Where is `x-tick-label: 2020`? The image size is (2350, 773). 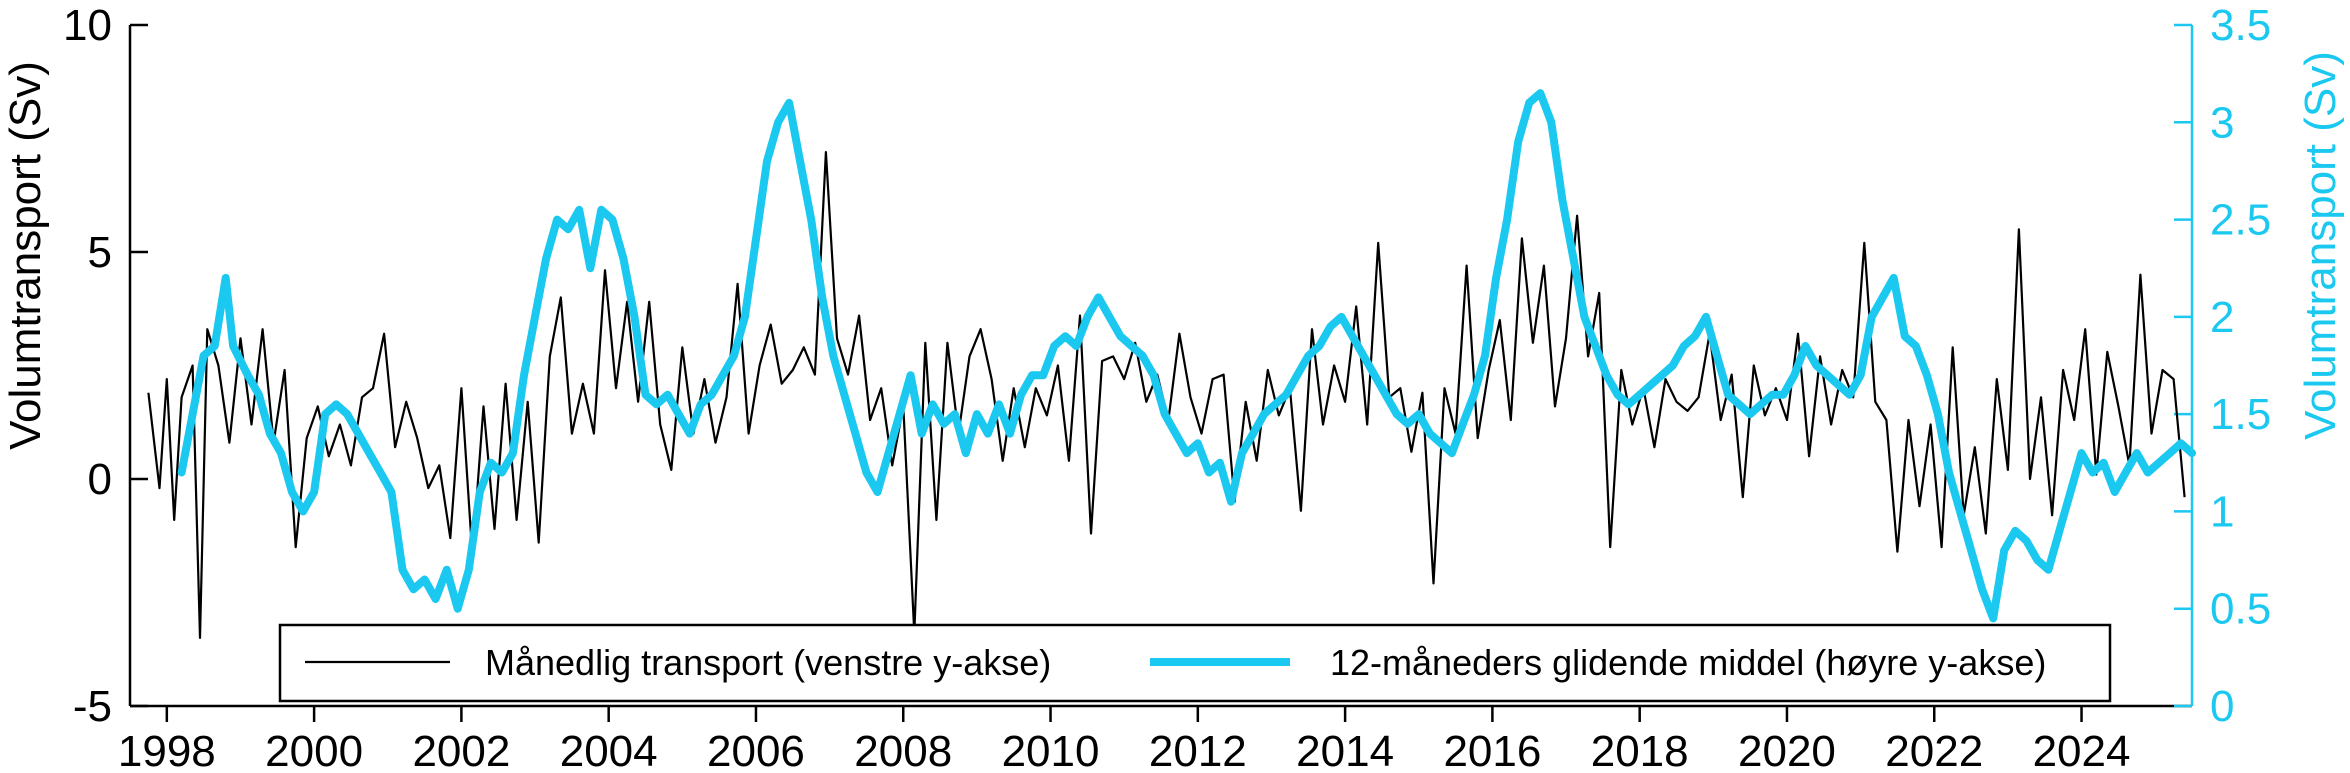 x-tick-label: 2020 is located at coordinates (1787, 750).